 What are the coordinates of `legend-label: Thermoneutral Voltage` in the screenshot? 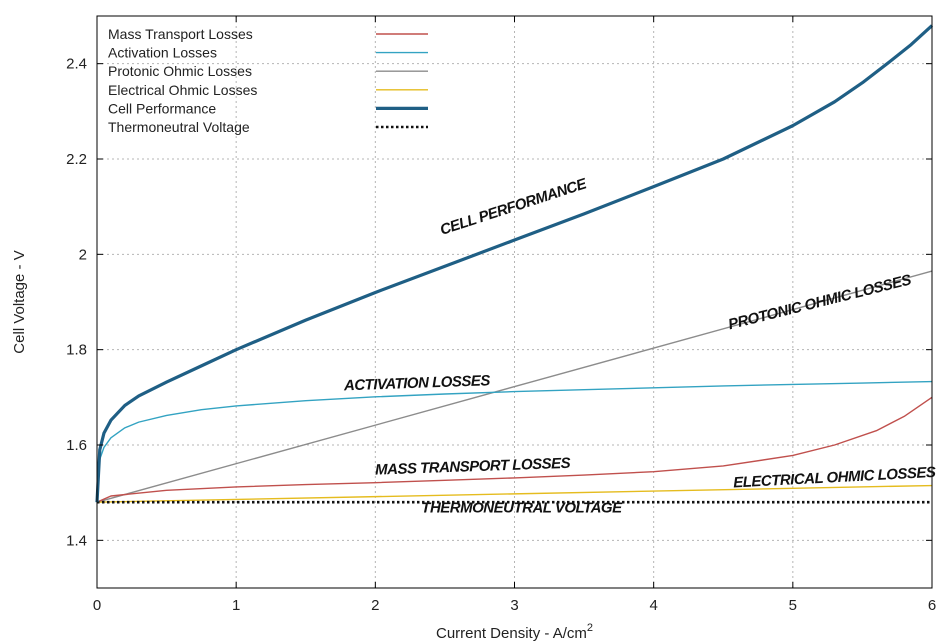 It's located at (179, 127).